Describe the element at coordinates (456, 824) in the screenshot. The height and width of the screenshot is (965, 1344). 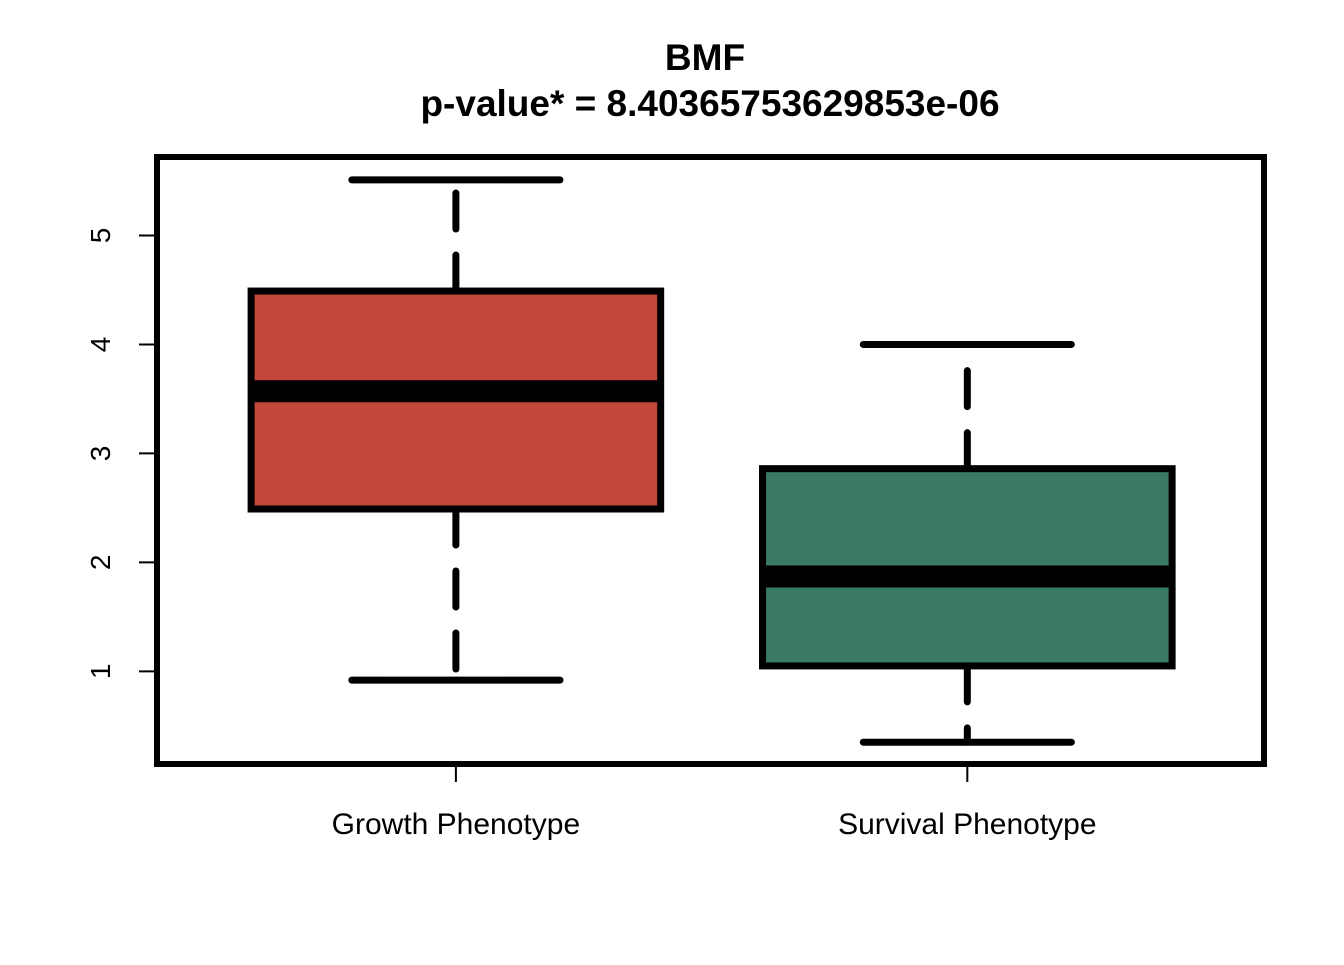
I see `x-category-label: Growth Phenotype` at that location.